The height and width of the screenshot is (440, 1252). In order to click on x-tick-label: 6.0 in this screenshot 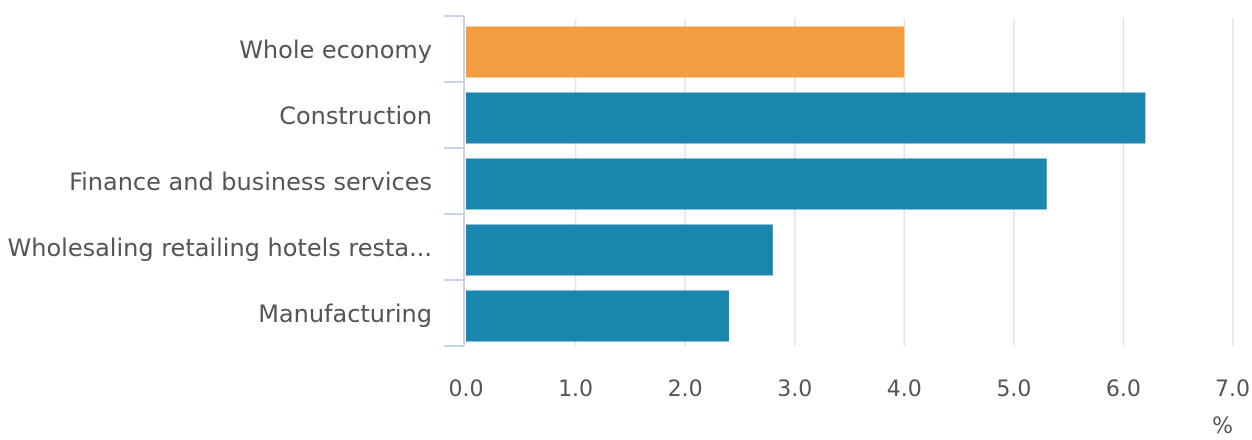, I will do `click(1123, 389)`.